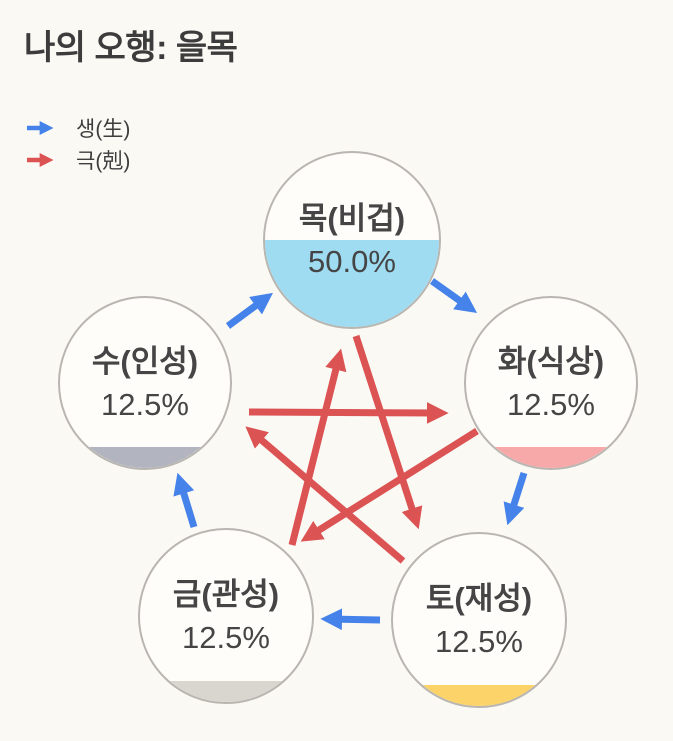  I want to click on element-fill-mok, so click(352, 283).